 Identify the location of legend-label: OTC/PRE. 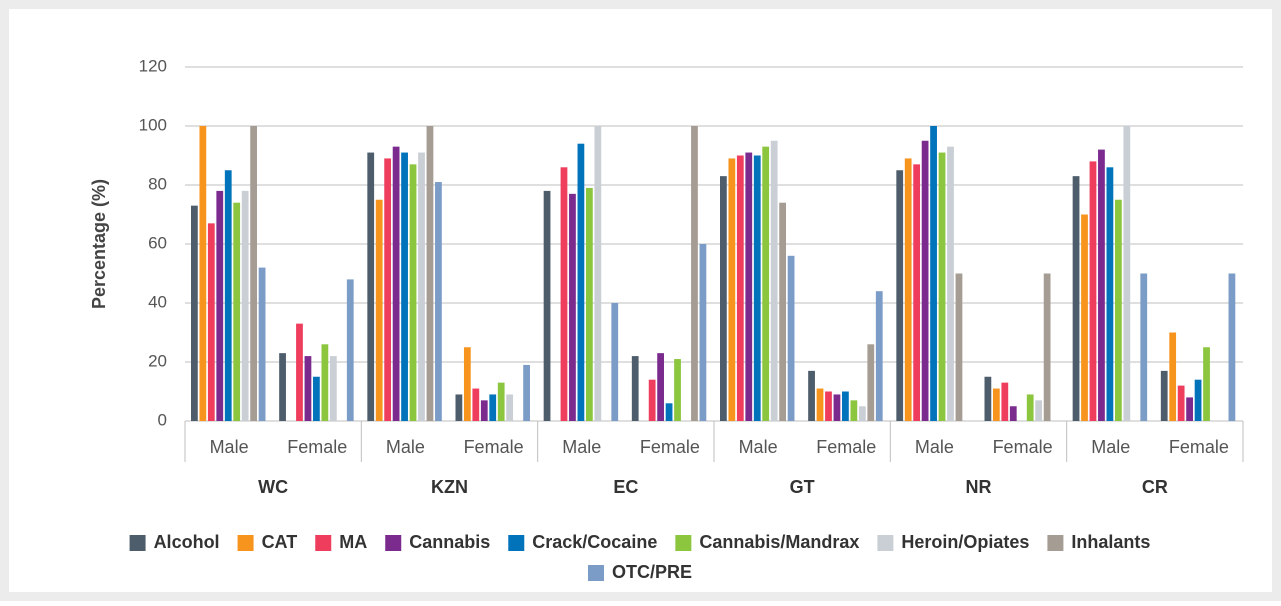
(652, 572).